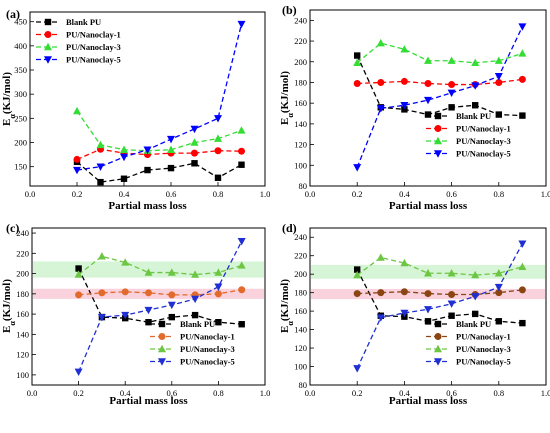  I want to click on panel-label: (a), so click(13, 14).